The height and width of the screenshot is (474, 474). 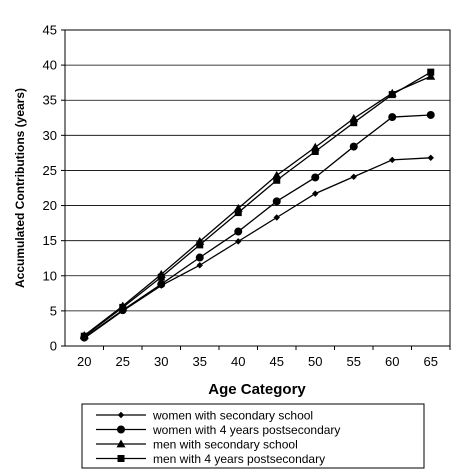 I want to click on x-tick-label-40: 40, so click(x=238, y=361).